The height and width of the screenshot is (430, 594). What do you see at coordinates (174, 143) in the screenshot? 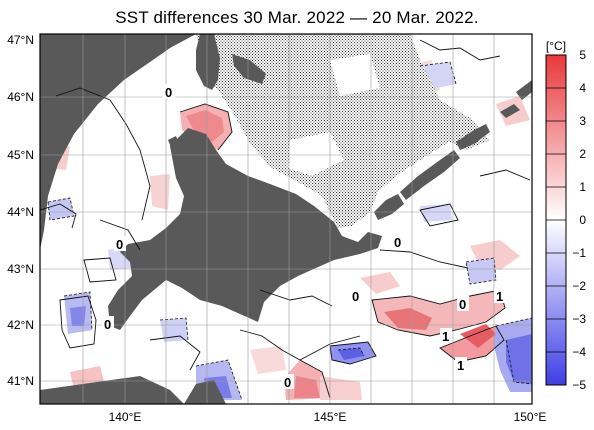
I see `rishiri-island` at bounding box center [174, 143].